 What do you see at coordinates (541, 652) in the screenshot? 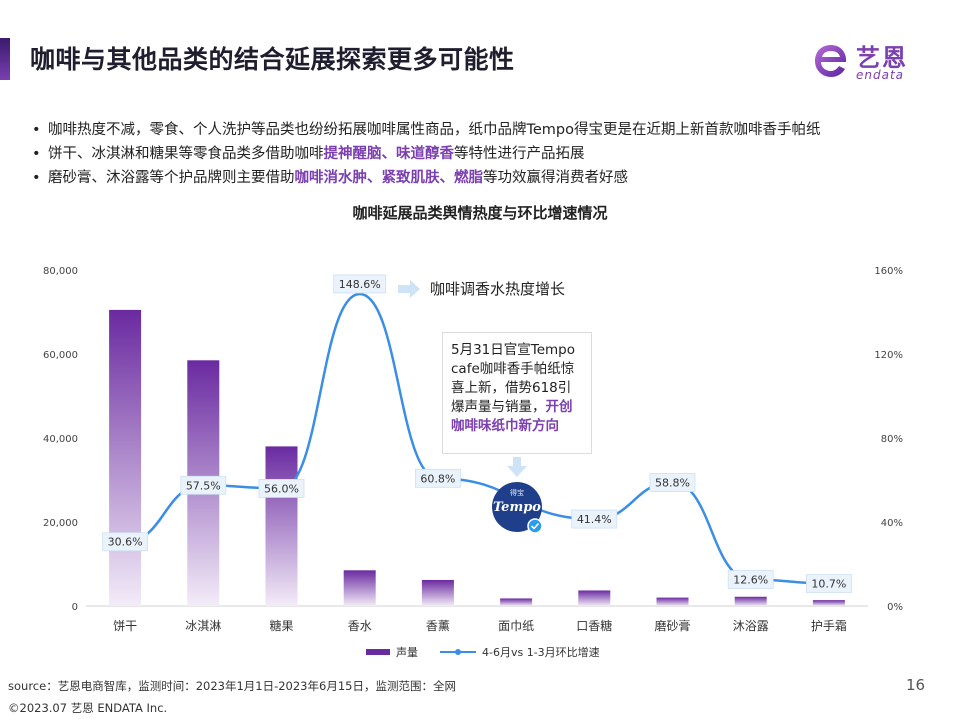
I see `legend-line-label: 4-6月vs 1-3月环比增速` at bounding box center [541, 652].